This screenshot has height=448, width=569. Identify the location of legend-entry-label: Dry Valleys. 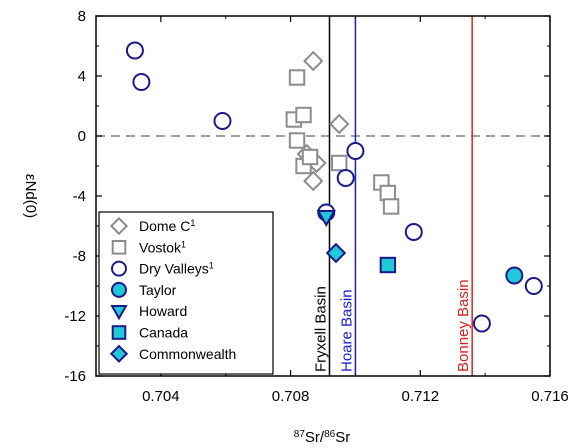
(174, 269).